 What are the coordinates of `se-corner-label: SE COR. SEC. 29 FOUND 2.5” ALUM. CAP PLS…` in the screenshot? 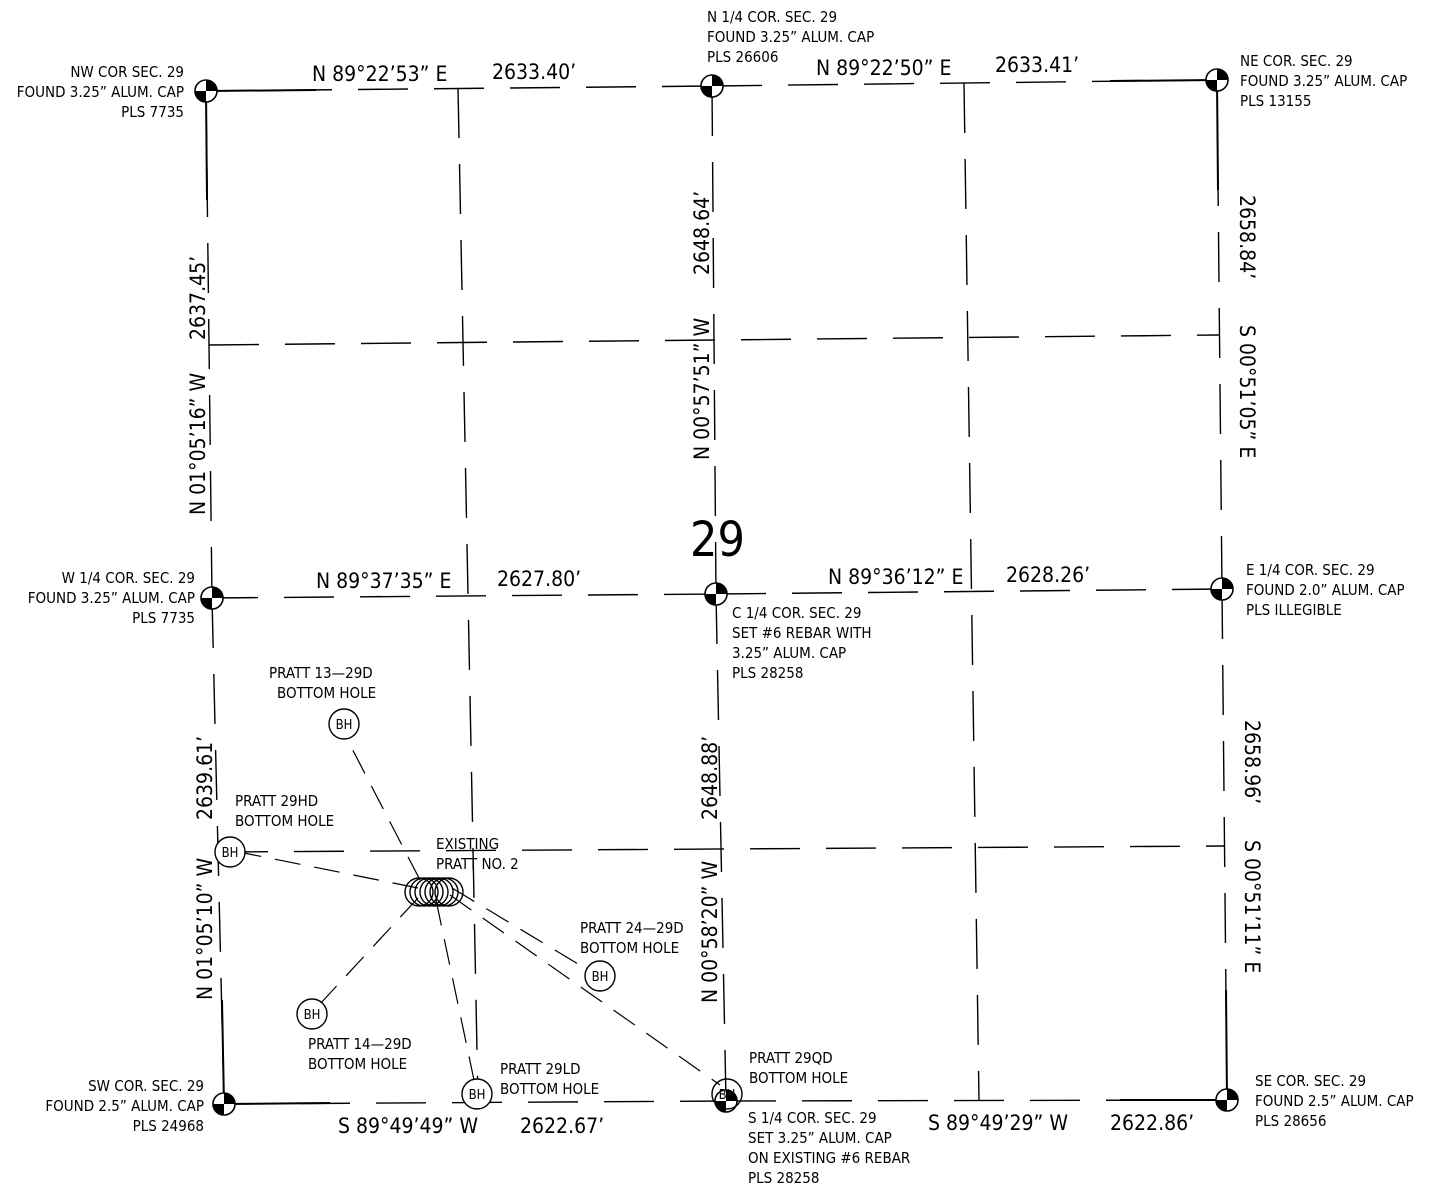 It's located at (1334, 1101).